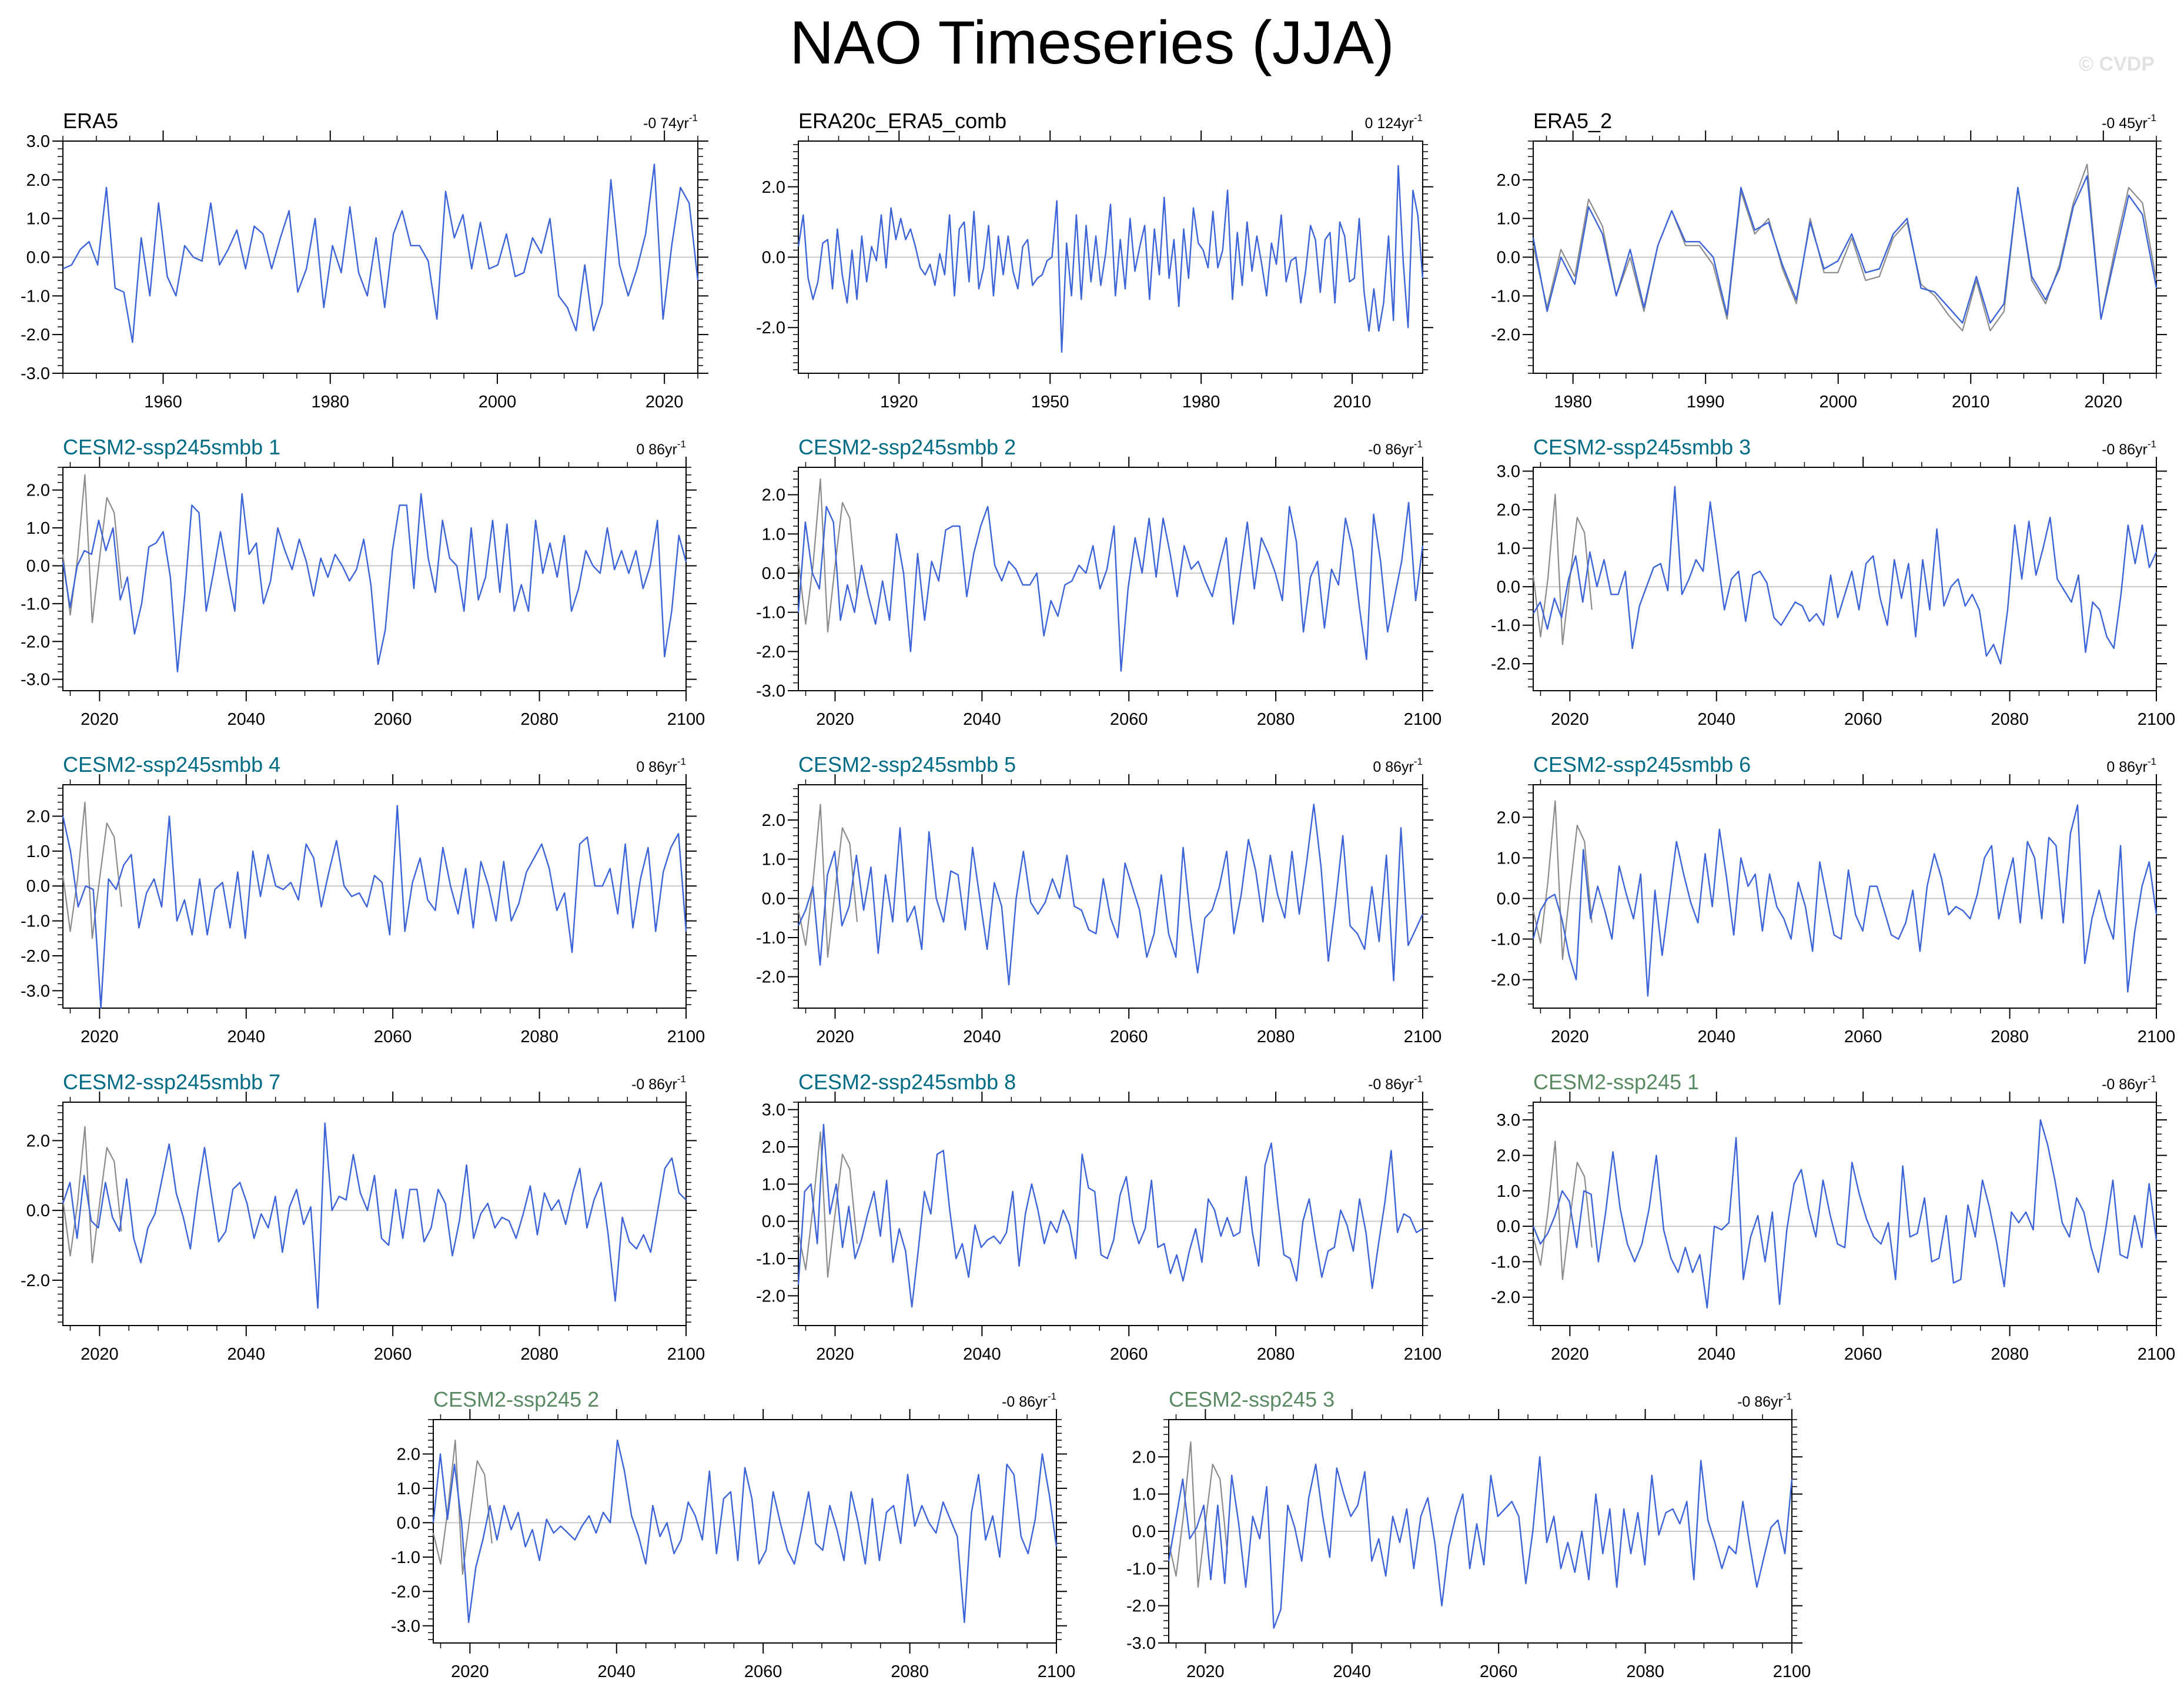 This screenshot has width=2184, height=1700. Describe the element at coordinates (38, 141) in the screenshot. I see `y-tick-label: 3.0` at that location.